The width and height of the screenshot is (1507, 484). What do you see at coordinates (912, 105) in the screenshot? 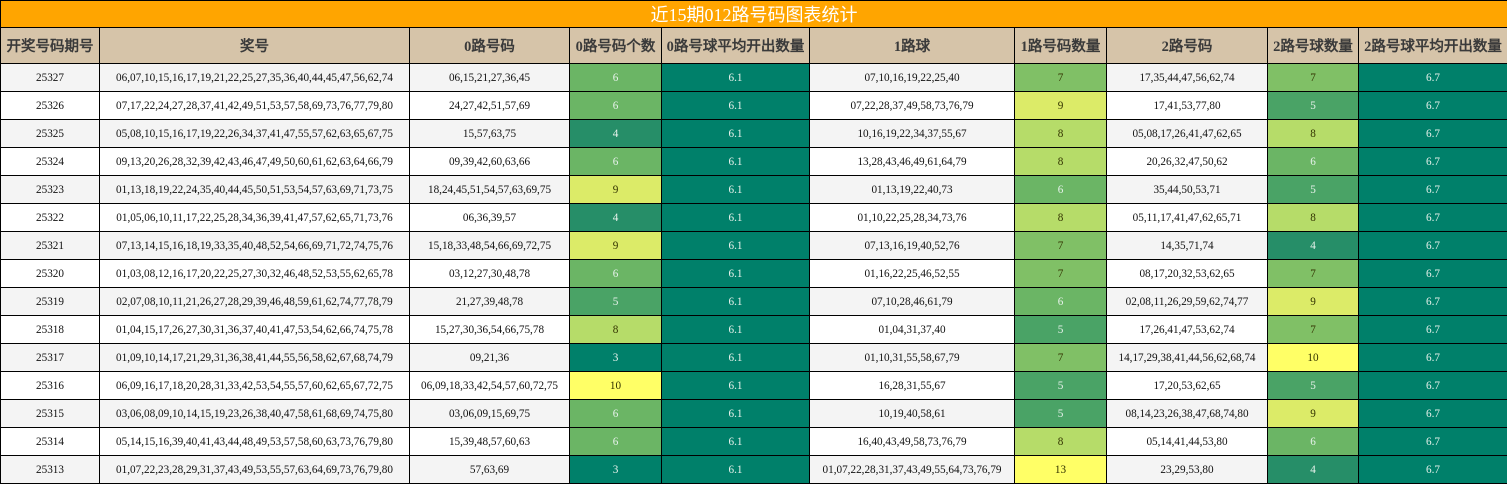
I see `route1-numbers-cell: 07,22,28,37,49,58,73,76,79` at bounding box center [912, 105].